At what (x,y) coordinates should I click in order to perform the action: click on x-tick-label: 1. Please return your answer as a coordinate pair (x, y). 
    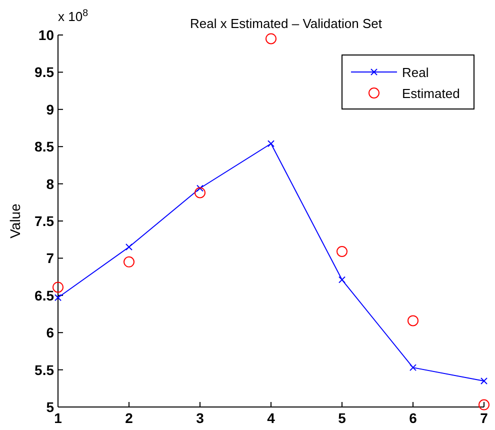
    Looking at the image, I should click on (58, 418).